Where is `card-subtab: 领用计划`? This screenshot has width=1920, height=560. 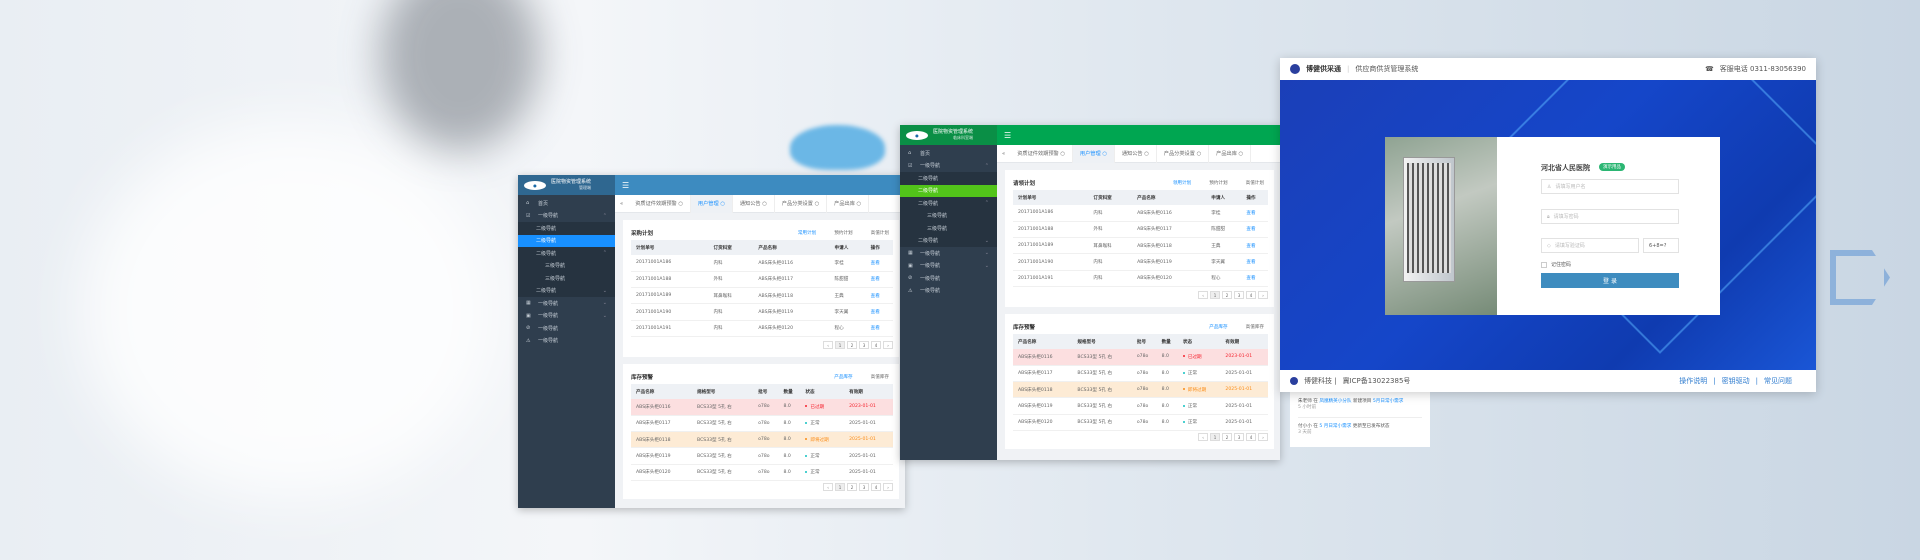
card-subtab: 领用计划 is located at coordinates (1182, 183).